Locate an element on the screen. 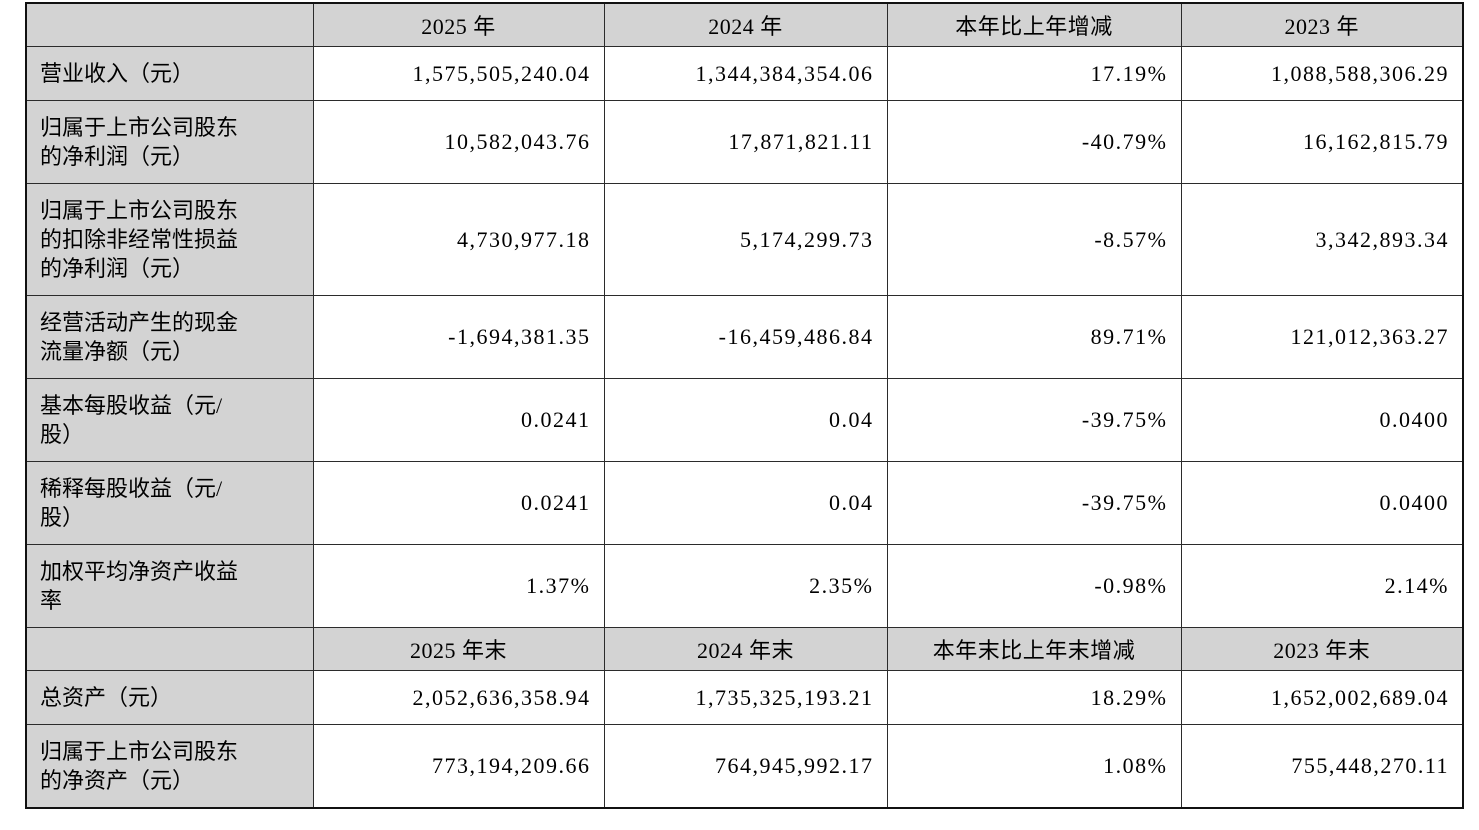 The image size is (1479, 830). cell-diluted-eps-2025: 0.0241 is located at coordinates (458, 502).